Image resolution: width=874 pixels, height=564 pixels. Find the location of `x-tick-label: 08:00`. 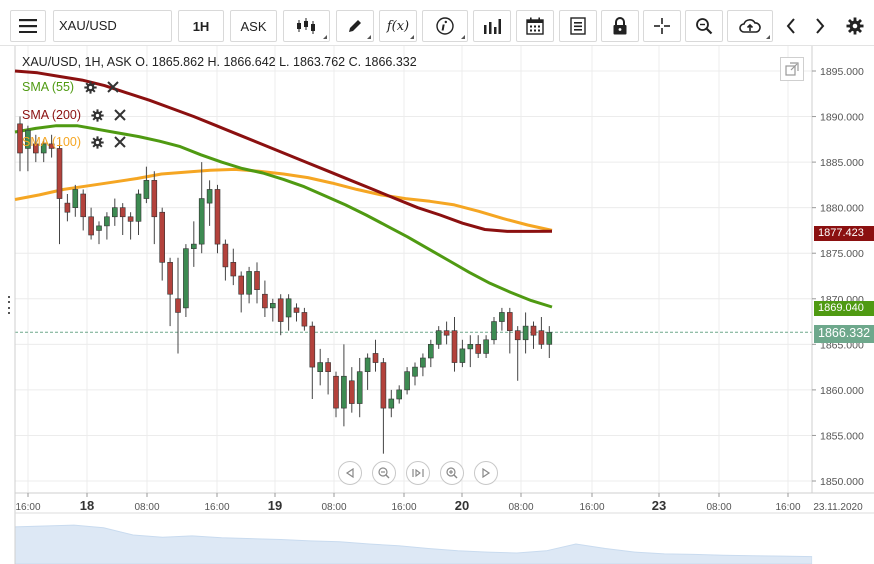

x-tick-label: 08:00 is located at coordinates (333, 507).